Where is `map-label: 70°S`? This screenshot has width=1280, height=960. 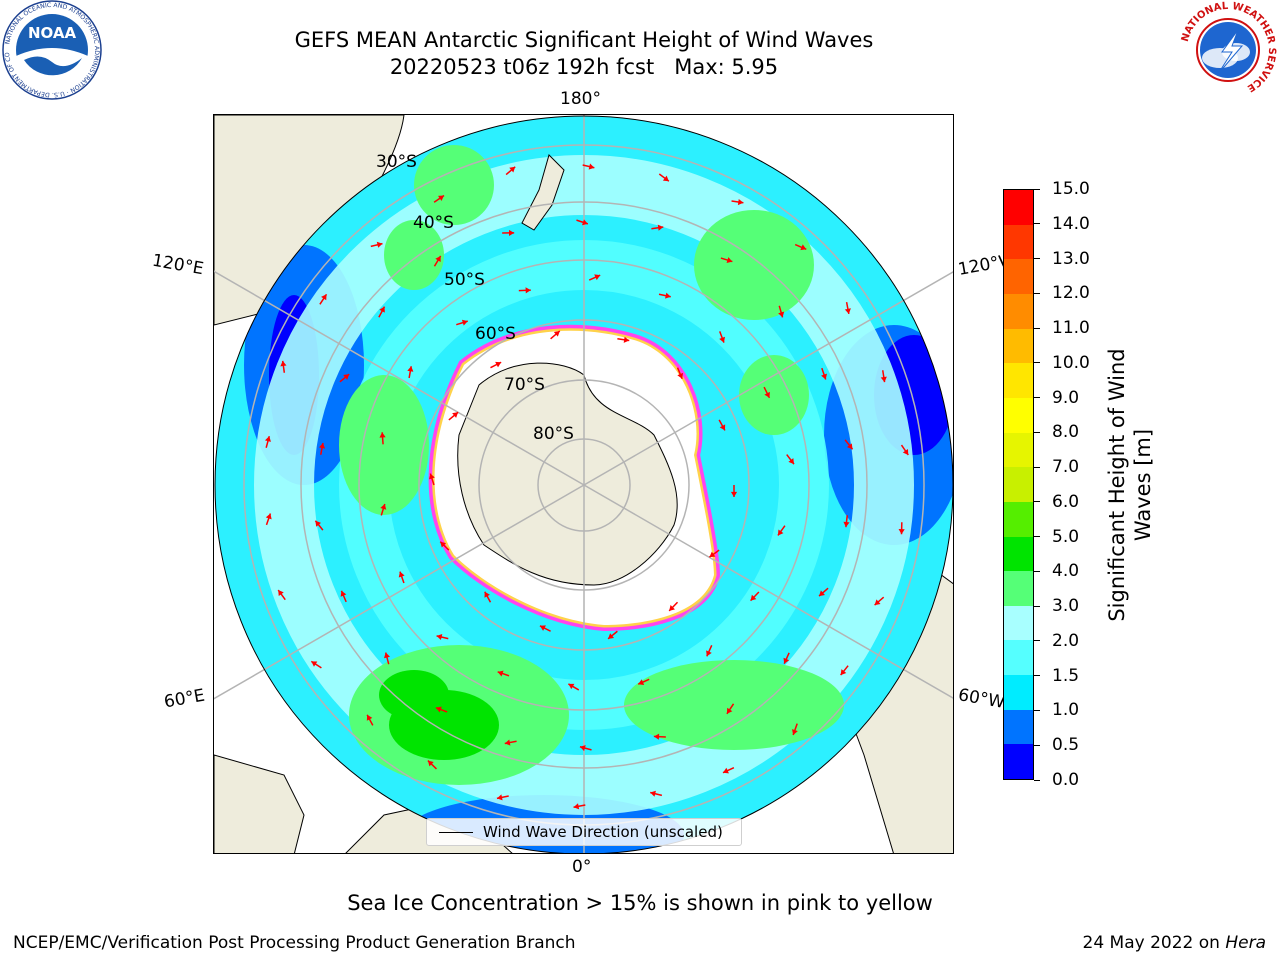 map-label: 70°S is located at coordinates (524, 385).